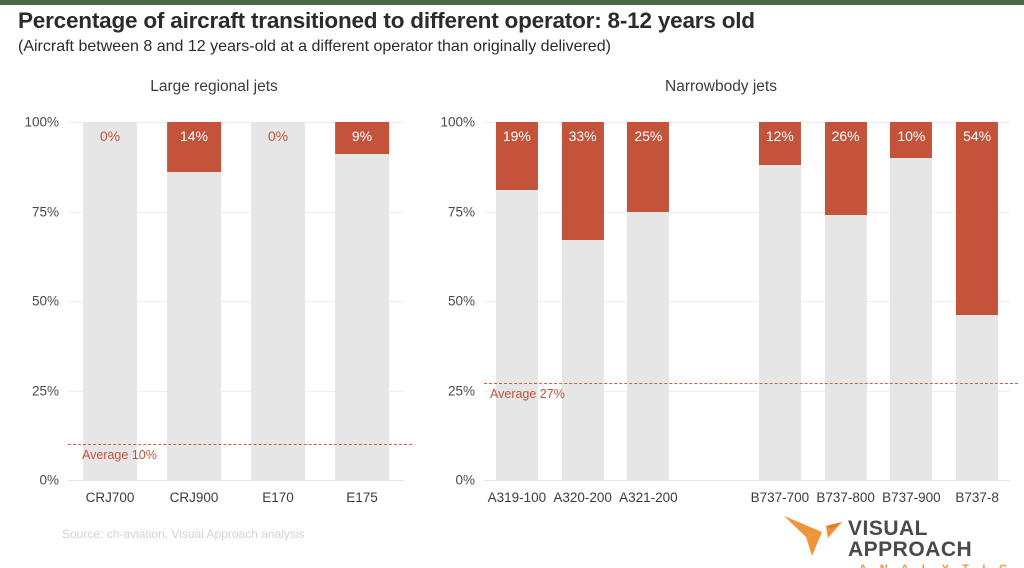 The width and height of the screenshot is (1024, 568). I want to click on x-axis-tick-label: B737-900, so click(911, 497).